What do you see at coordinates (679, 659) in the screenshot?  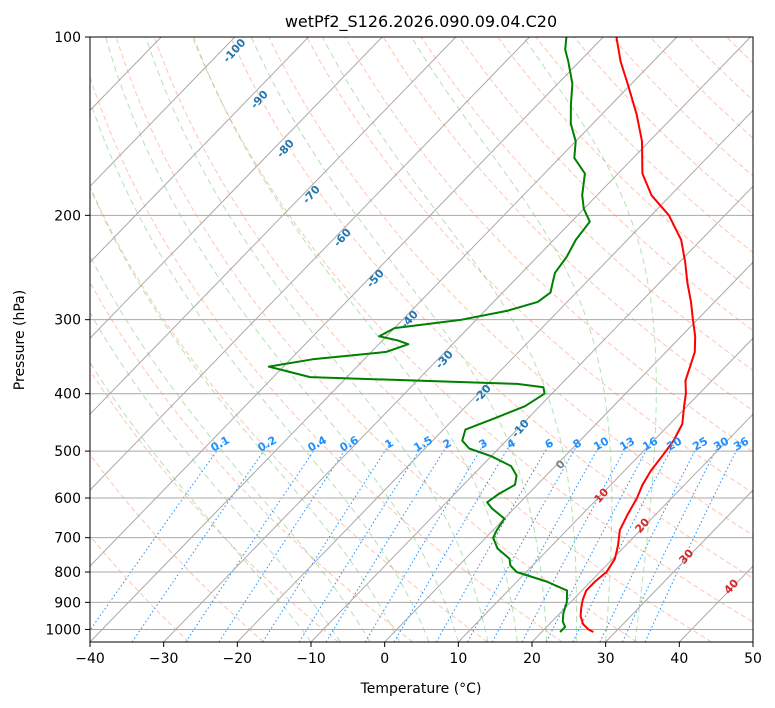 I see `x-tick-label: 40` at bounding box center [679, 659].